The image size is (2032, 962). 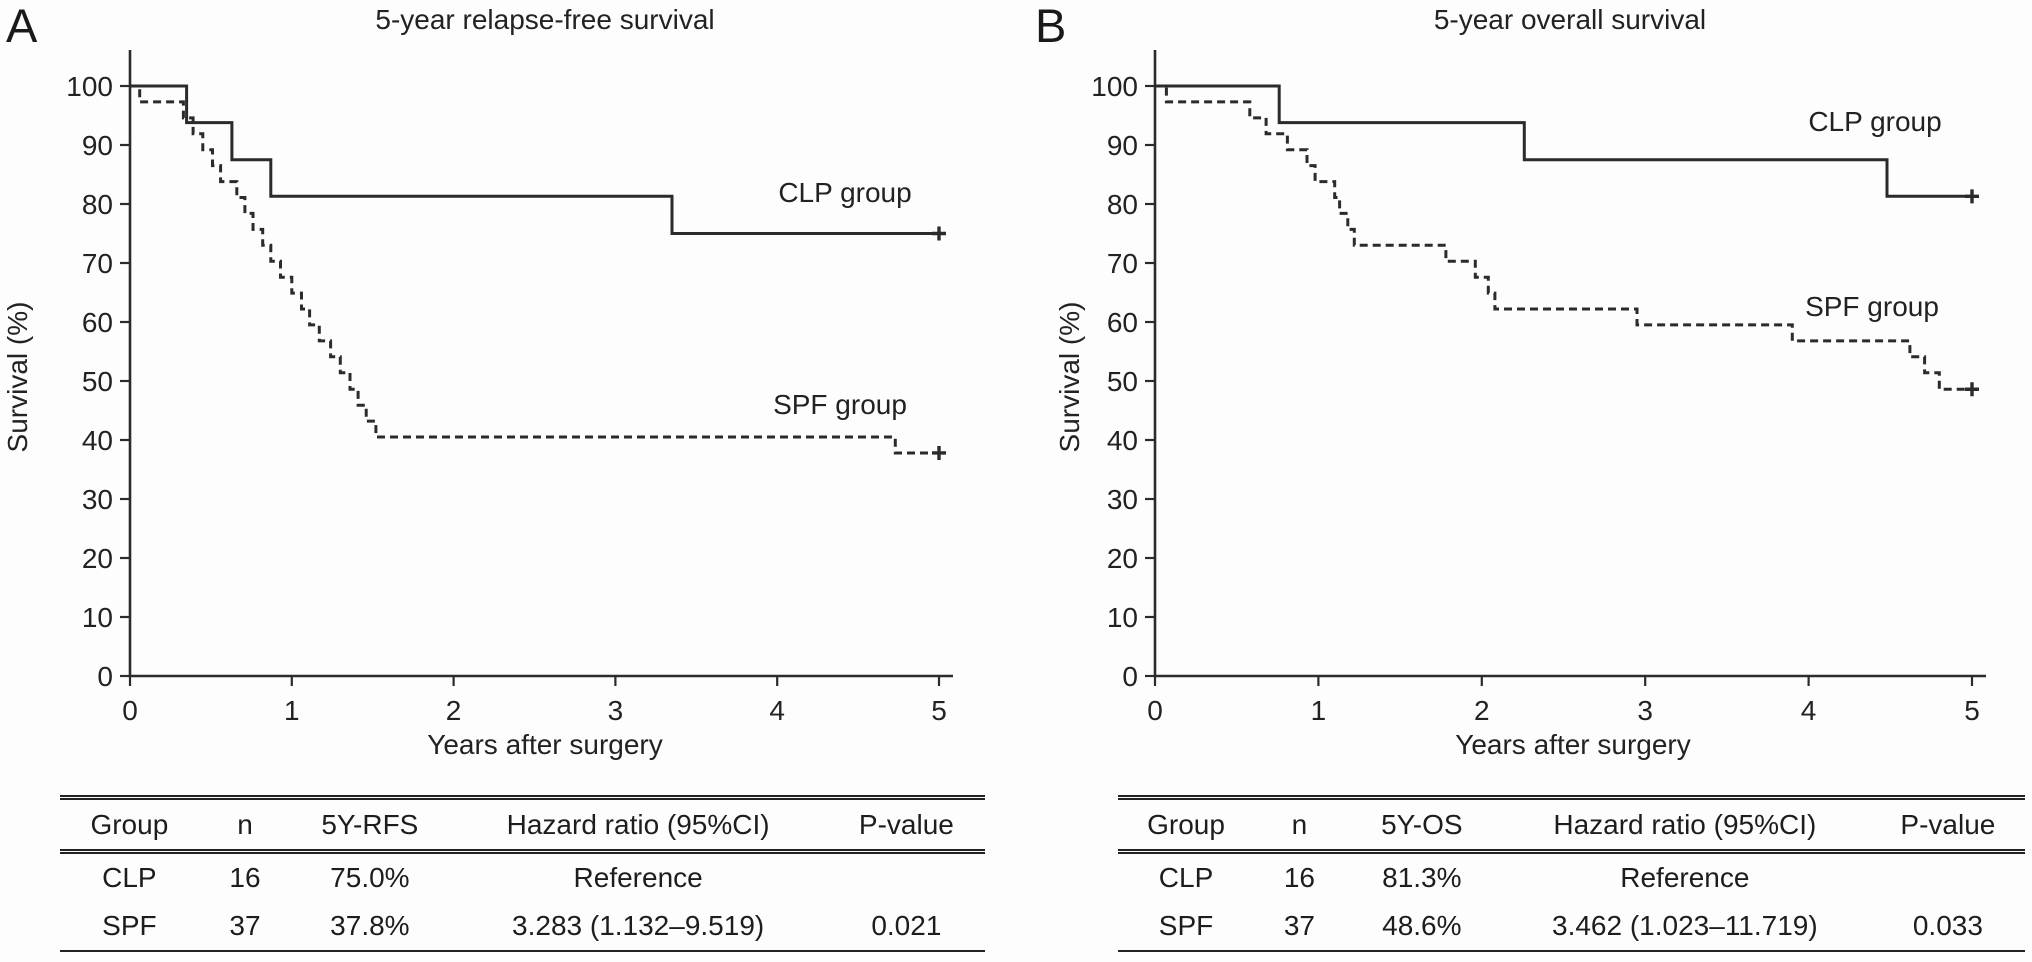 I want to click on table-cell: 3.283 (1.132–9.519), so click(x=638, y=925).